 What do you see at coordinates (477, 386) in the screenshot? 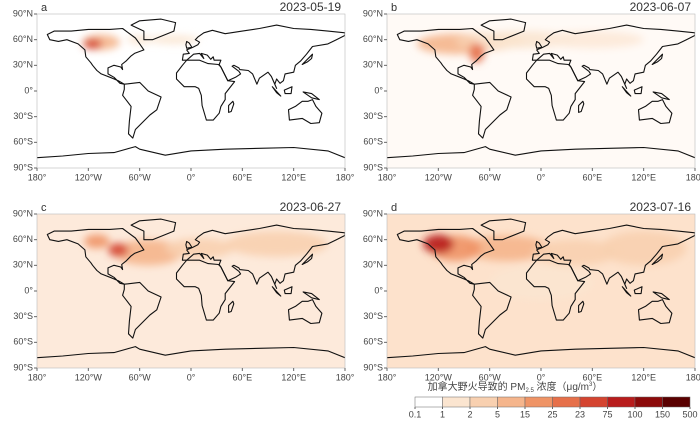
I see `label-part: 加拿大野火导致的 PM` at bounding box center [477, 386].